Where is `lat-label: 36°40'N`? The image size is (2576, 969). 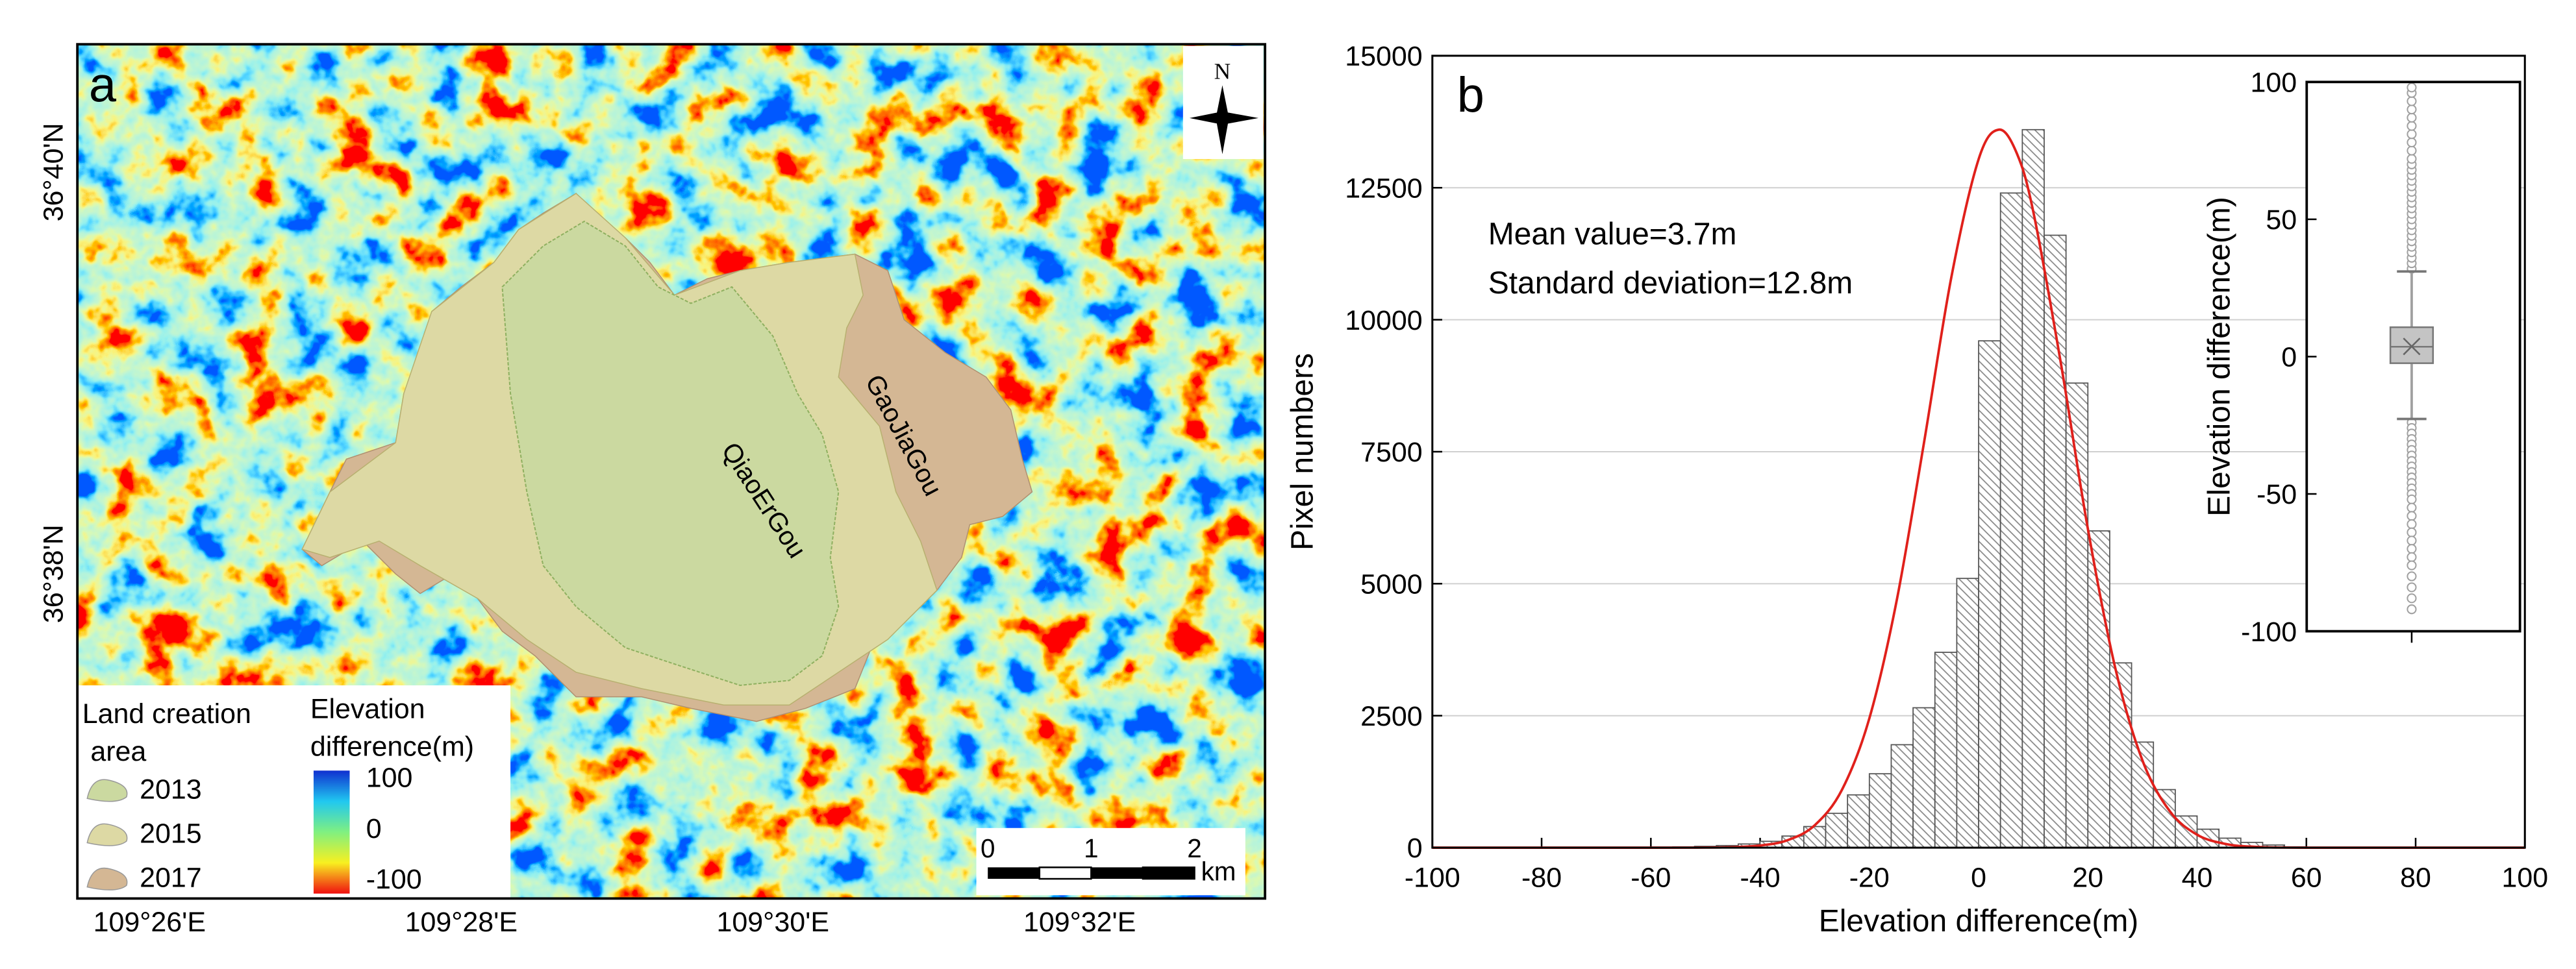
lat-label: 36°40'N is located at coordinates (53, 172).